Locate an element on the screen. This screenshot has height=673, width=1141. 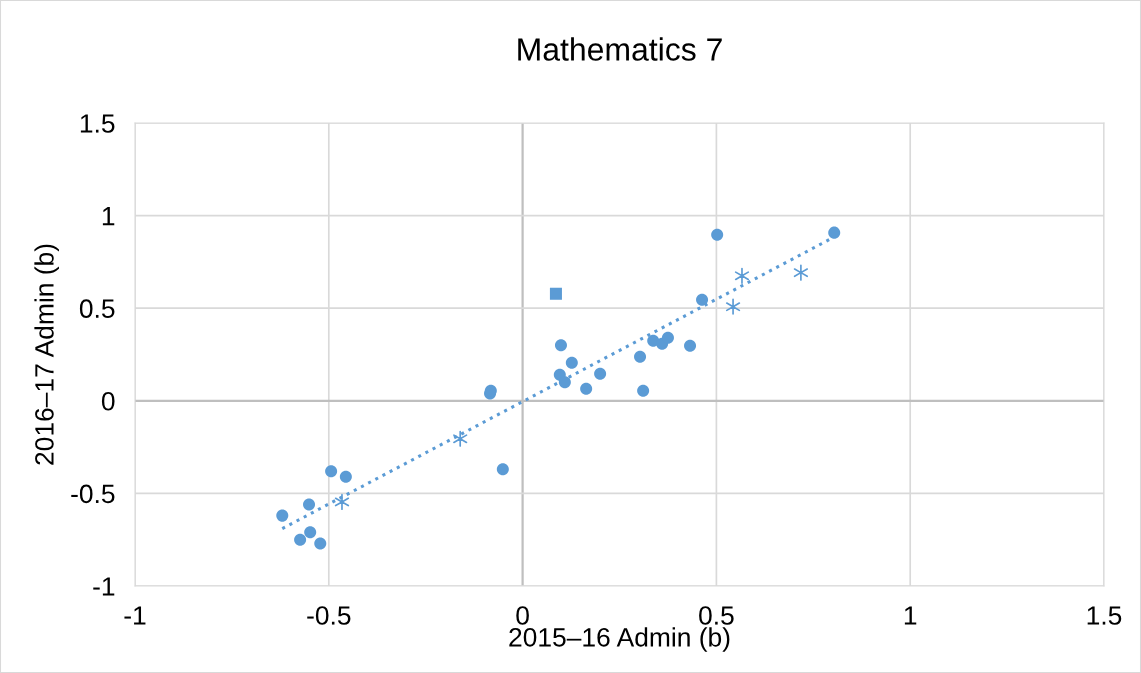
y-tick-label: 1 is located at coordinates (108, 216).